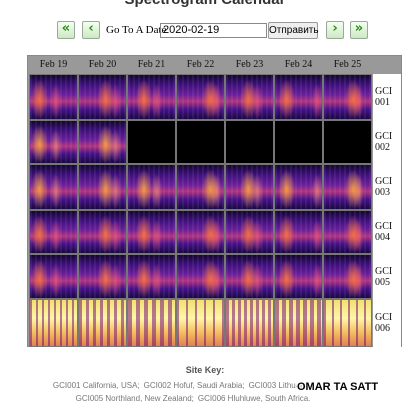 This screenshot has height=406, width=410. I want to click on site-key-entry: GCI003 Lithuania;, so click(281, 385).